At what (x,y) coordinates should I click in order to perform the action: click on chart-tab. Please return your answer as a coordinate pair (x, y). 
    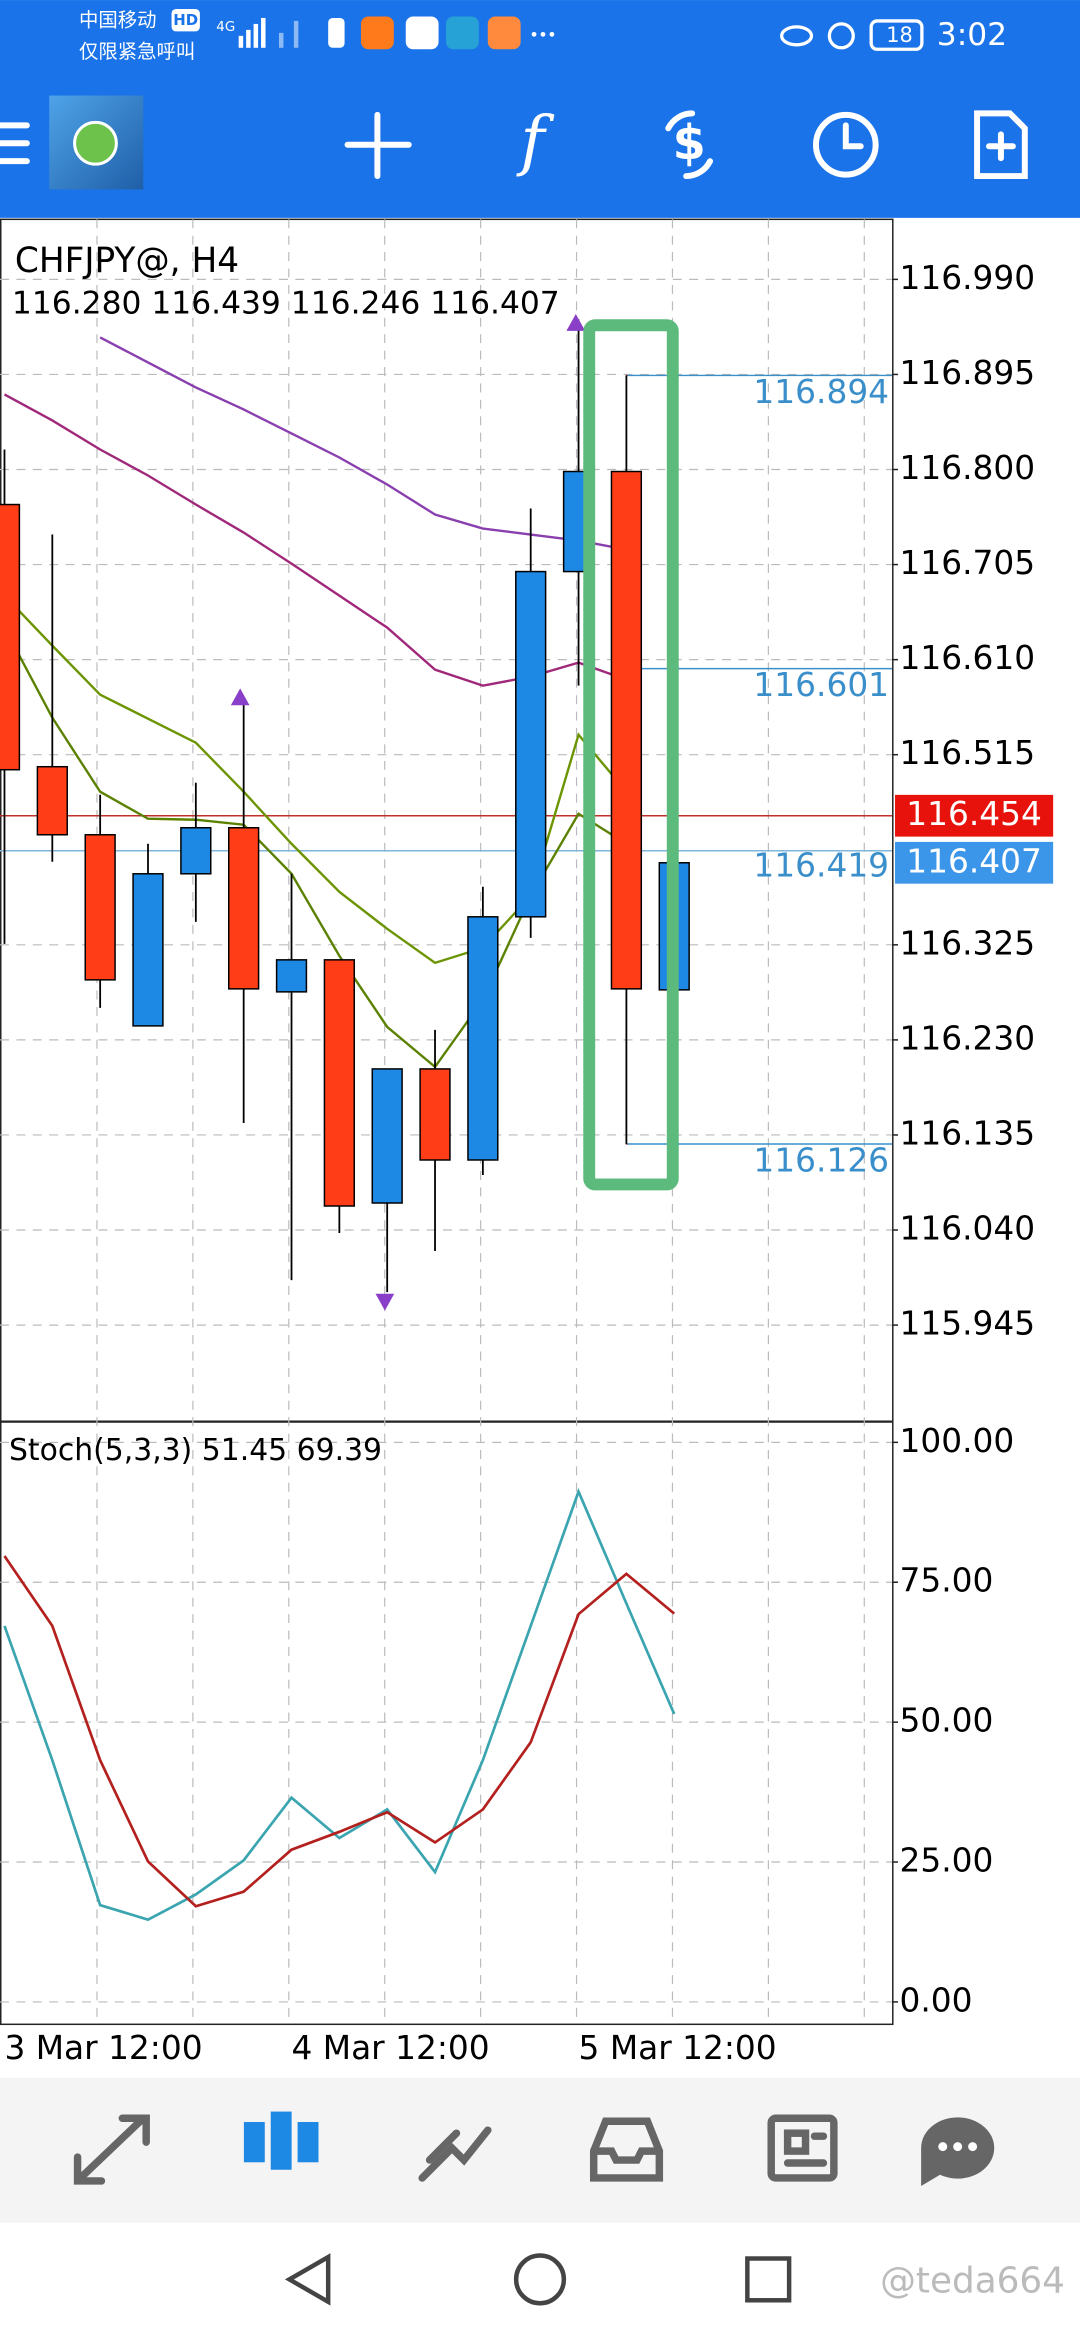
    Looking at the image, I should click on (281, 2140).